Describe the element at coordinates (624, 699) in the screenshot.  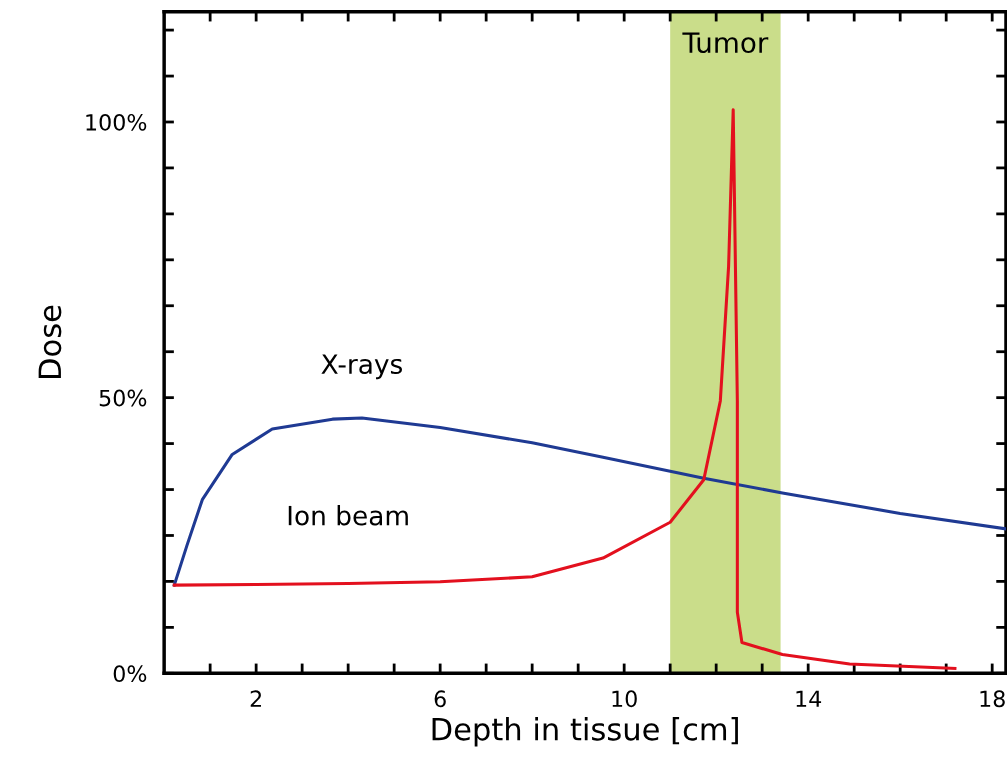
I see `x-tick-label: 10` at that location.